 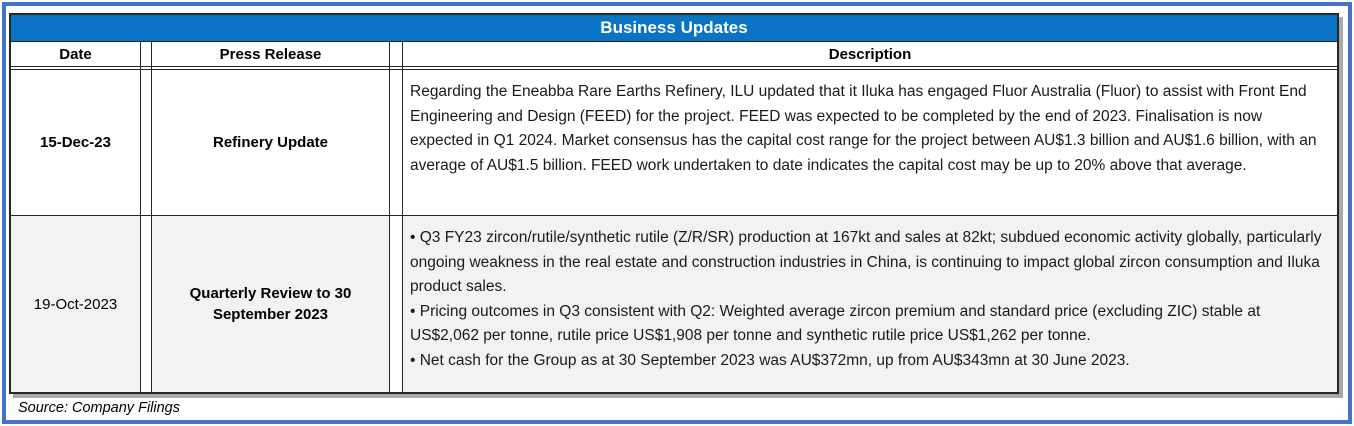 I want to click on column-header-press-release: Press Release, so click(x=271, y=54).